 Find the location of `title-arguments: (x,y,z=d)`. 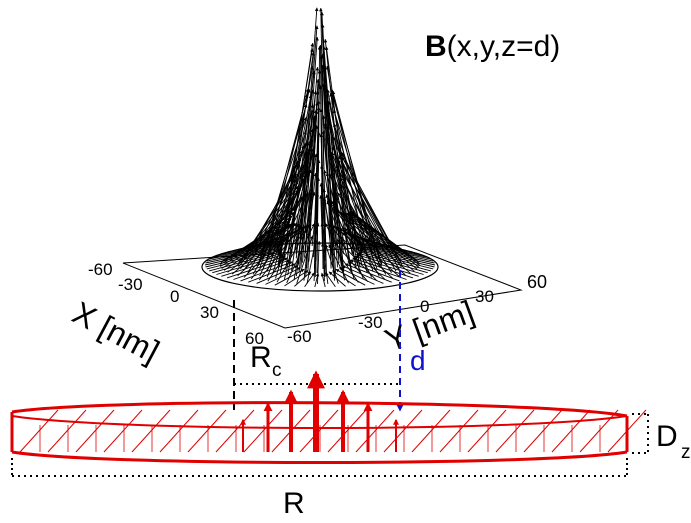

title-arguments: (x,y,z=d) is located at coordinates (504, 46).